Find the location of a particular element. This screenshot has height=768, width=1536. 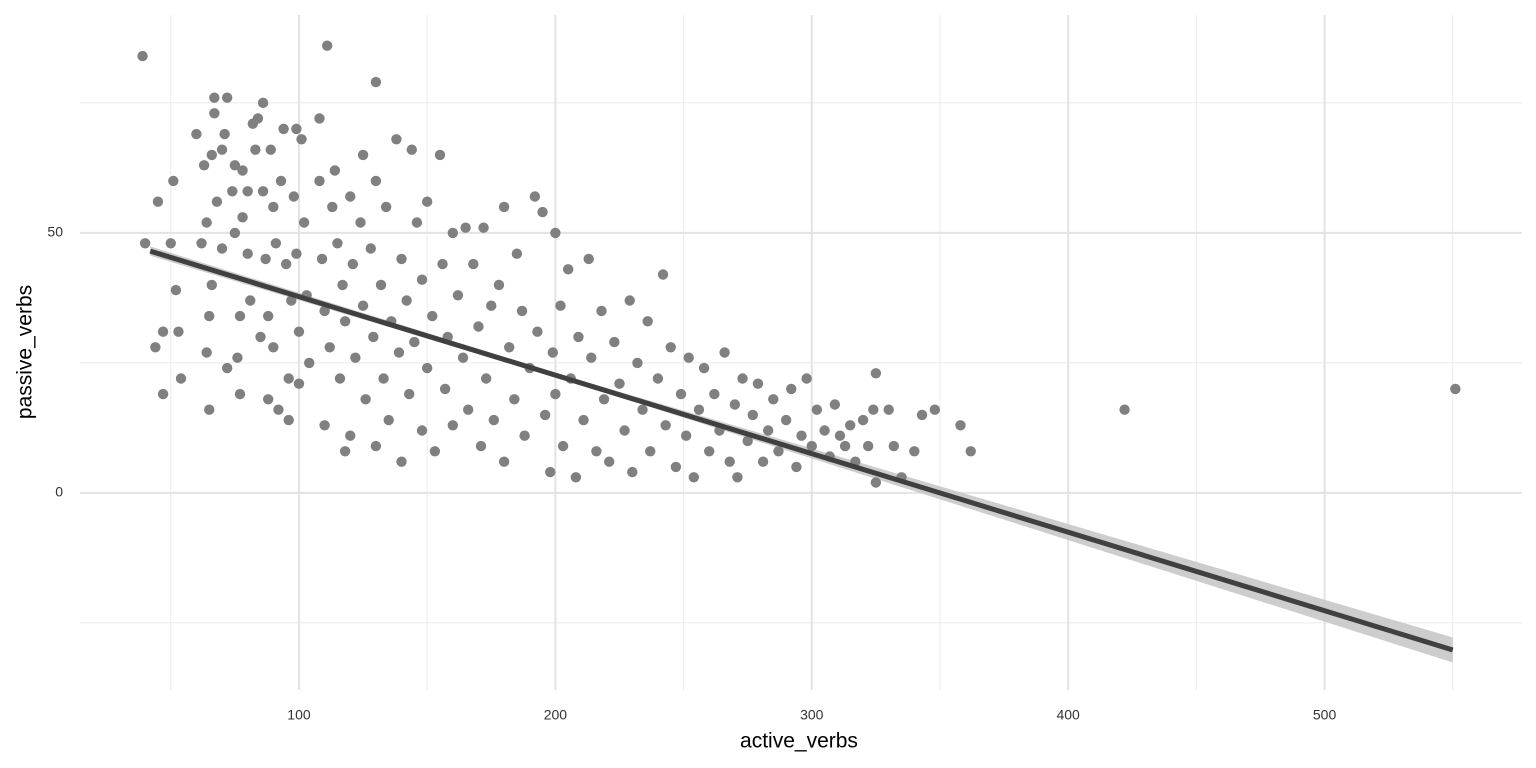

x-tick-label: 500 is located at coordinates (1325, 715).